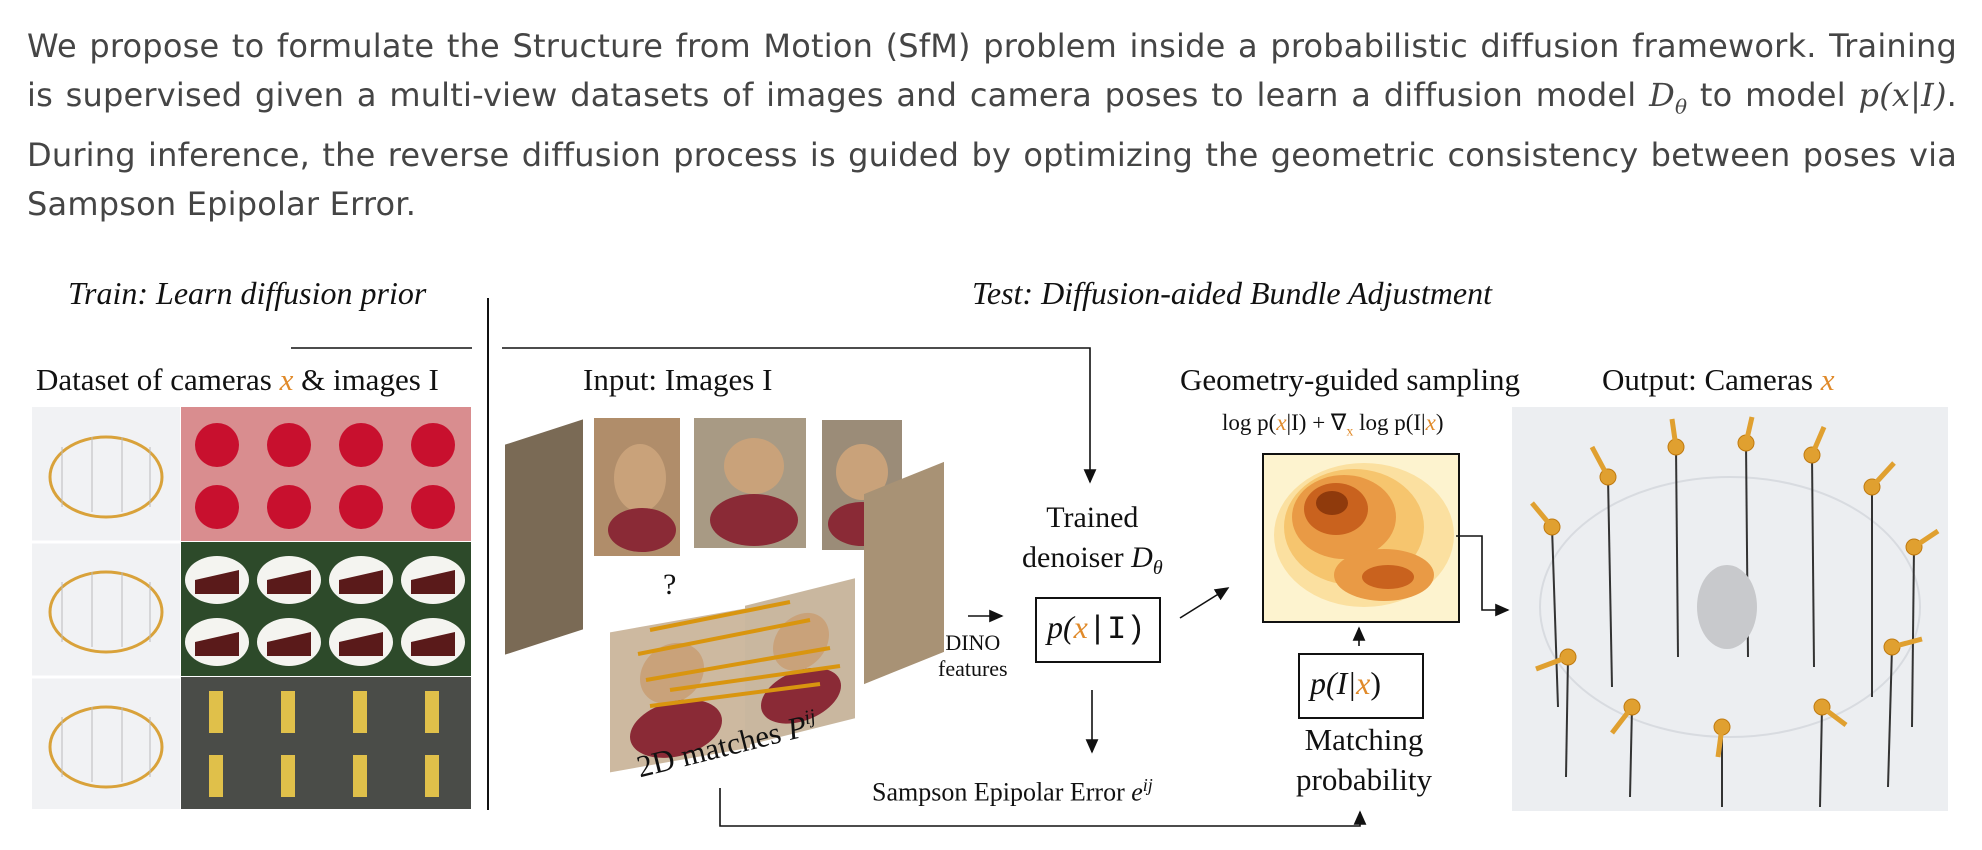  Describe the element at coordinates (1773, 95) in the screenshot. I see `intro-text-2: to model` at that location.